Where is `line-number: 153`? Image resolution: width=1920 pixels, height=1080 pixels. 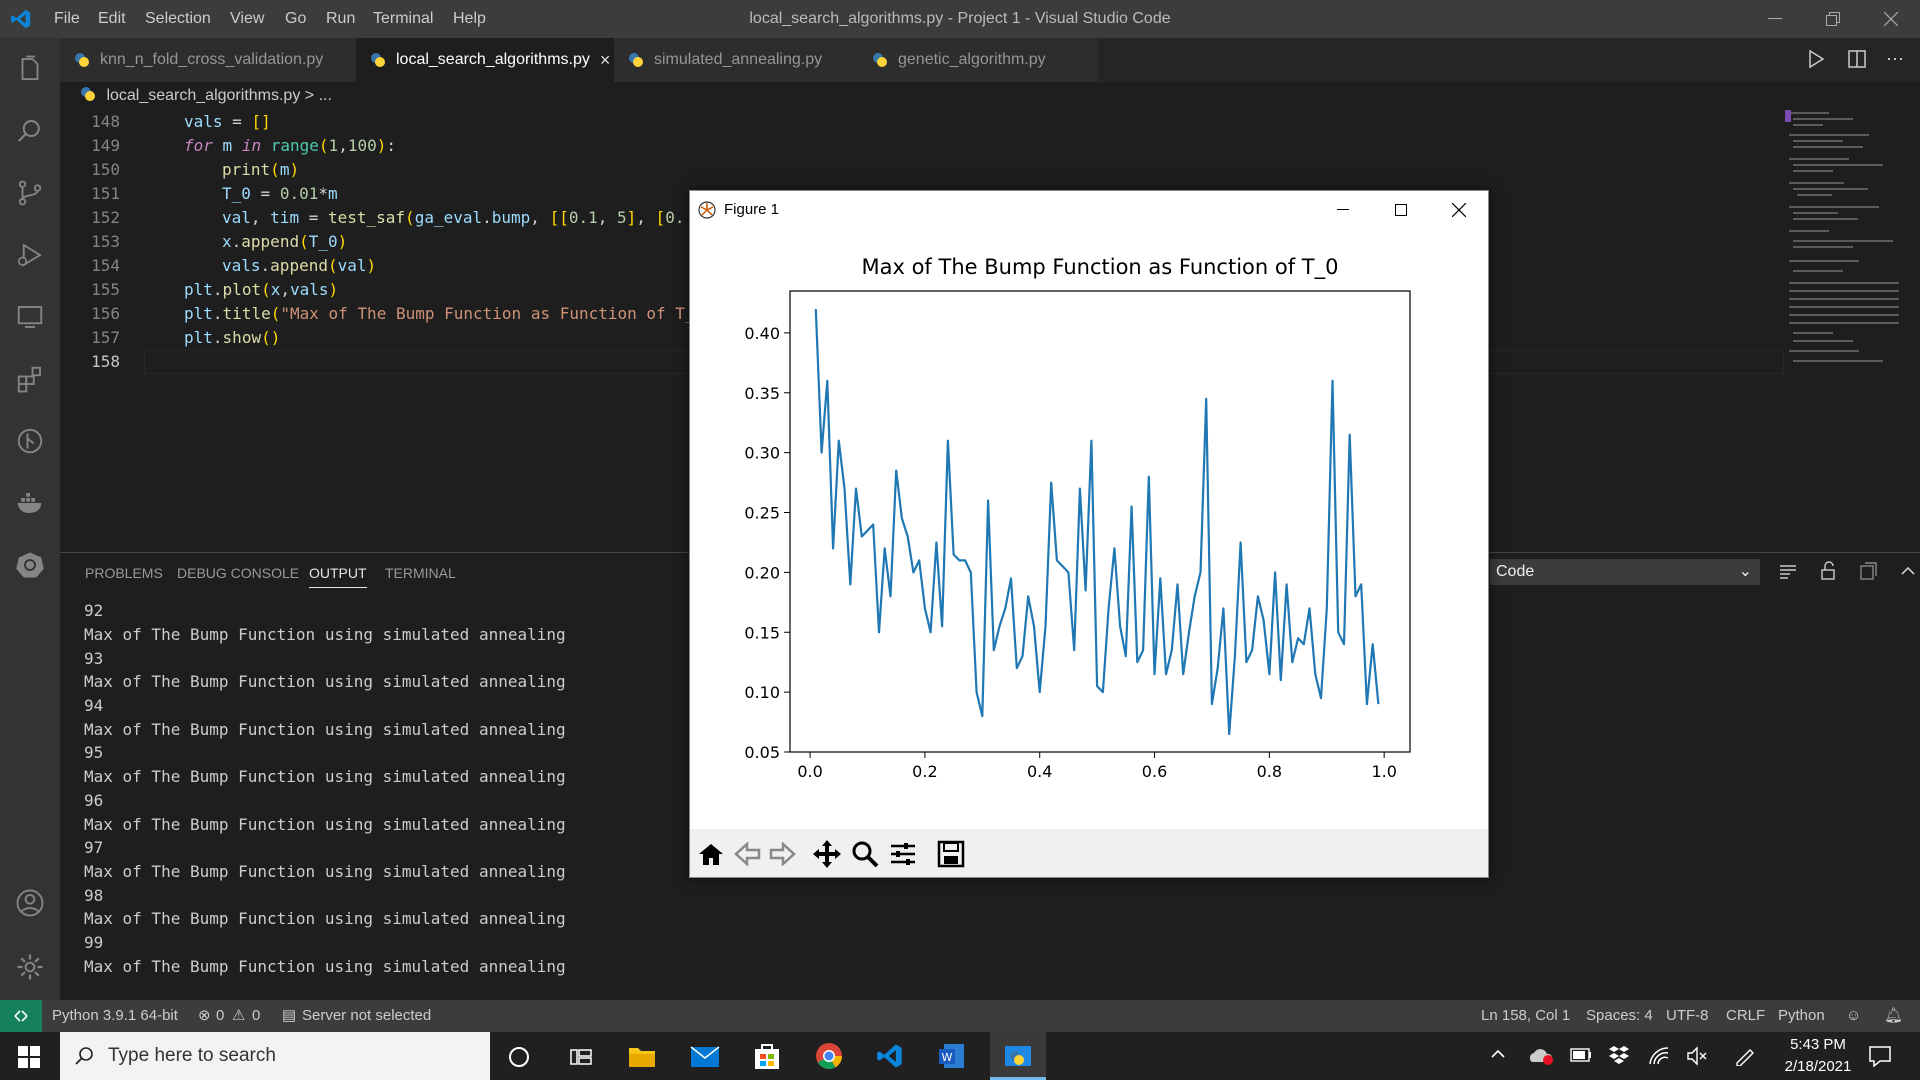
line-number: 153 is located at coordinates (105, 241).